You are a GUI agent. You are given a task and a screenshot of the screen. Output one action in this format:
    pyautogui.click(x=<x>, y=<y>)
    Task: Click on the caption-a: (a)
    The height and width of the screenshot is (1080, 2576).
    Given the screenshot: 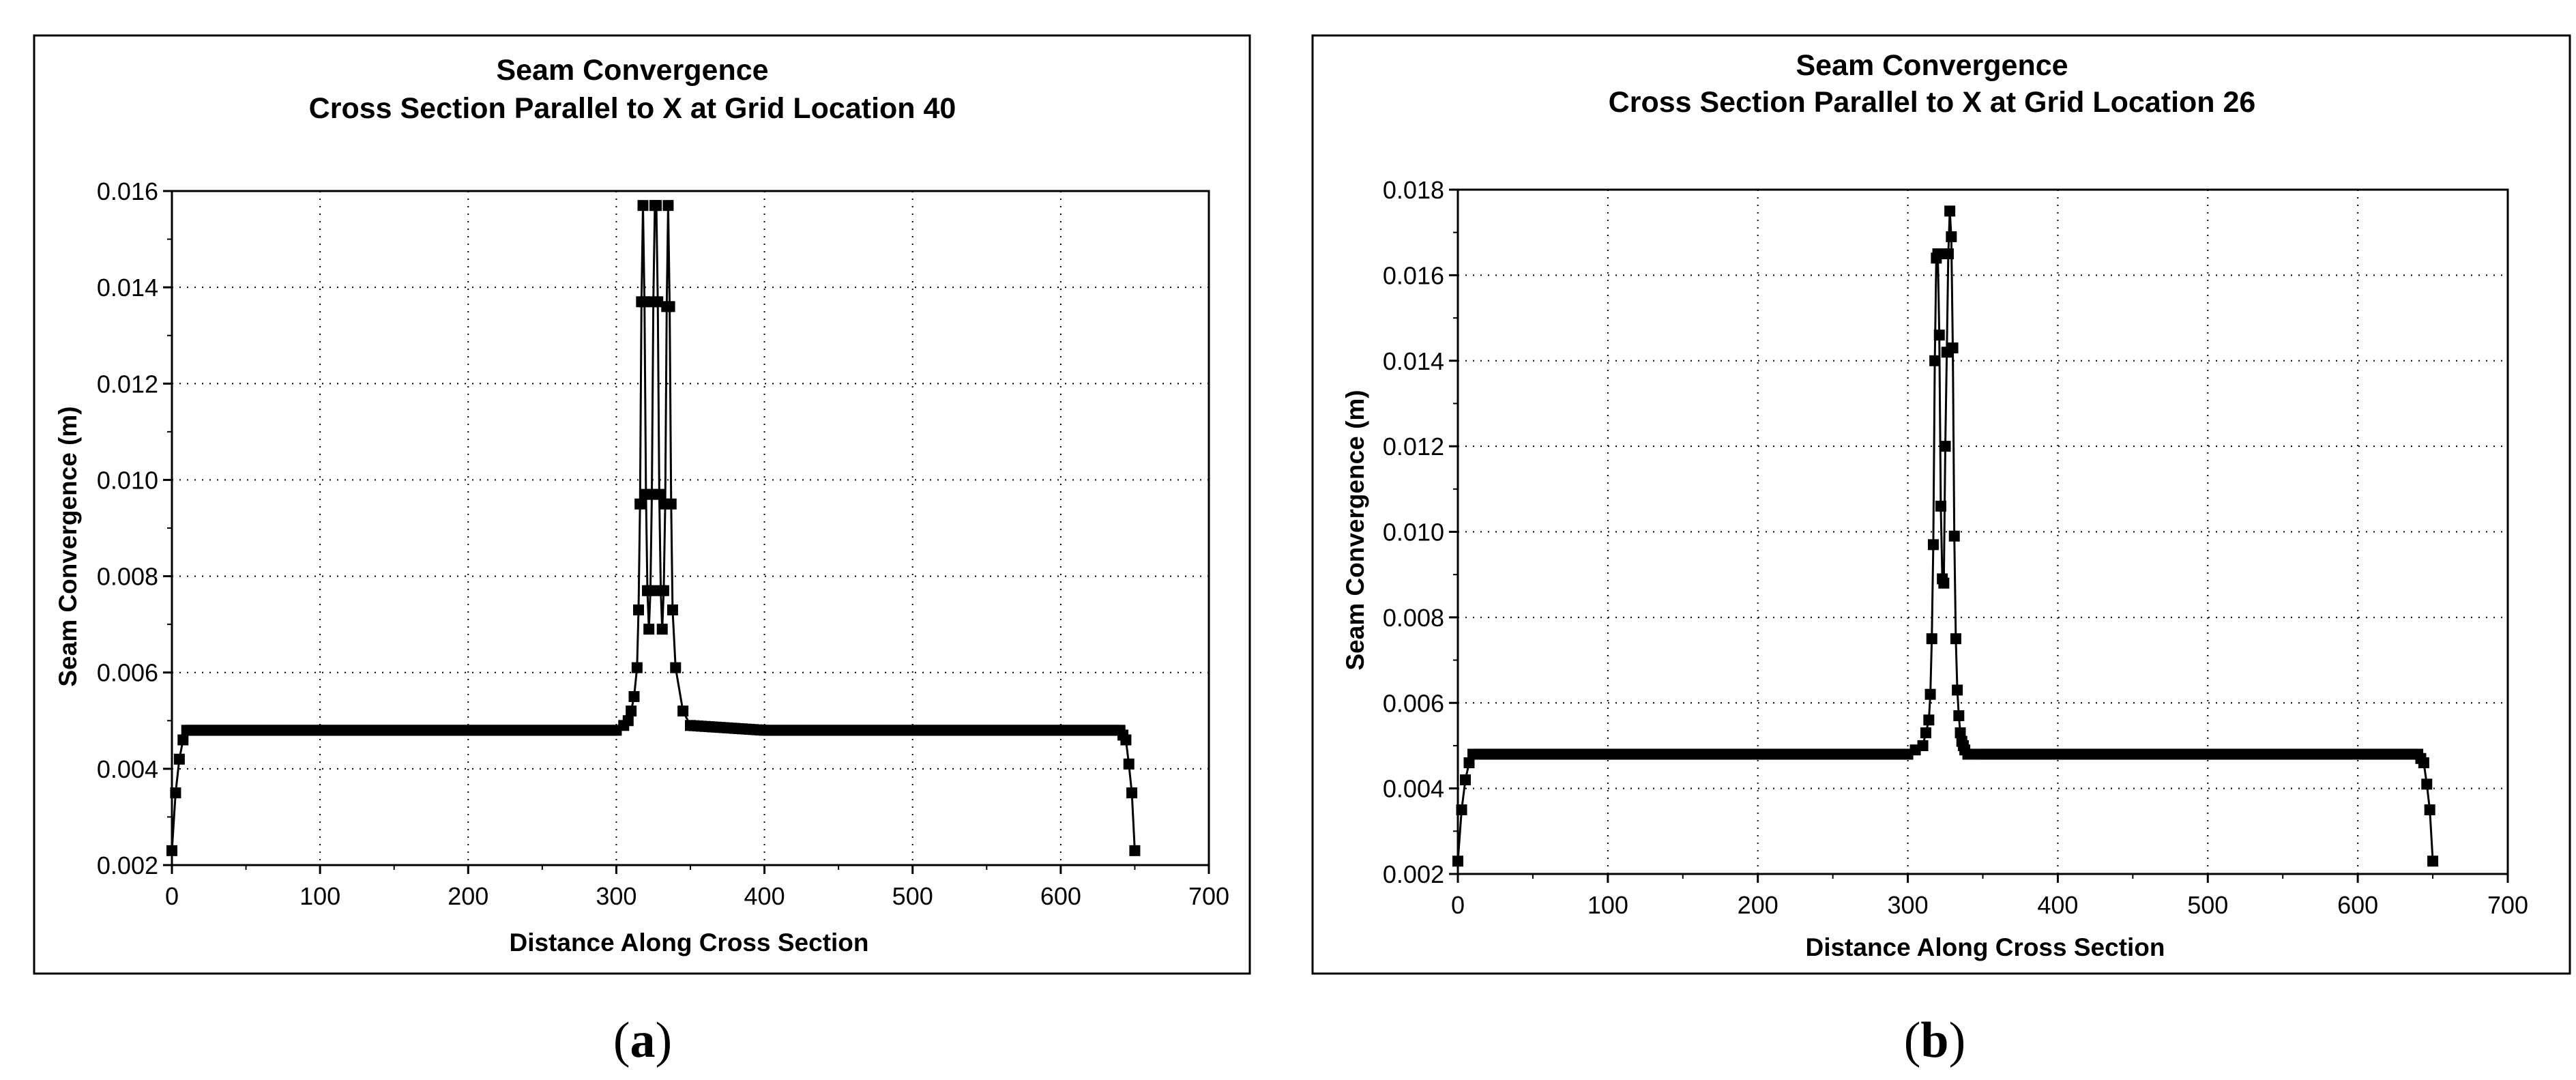 What is the action you would take?
    pyautogui.click(x=642, y=1040)
    